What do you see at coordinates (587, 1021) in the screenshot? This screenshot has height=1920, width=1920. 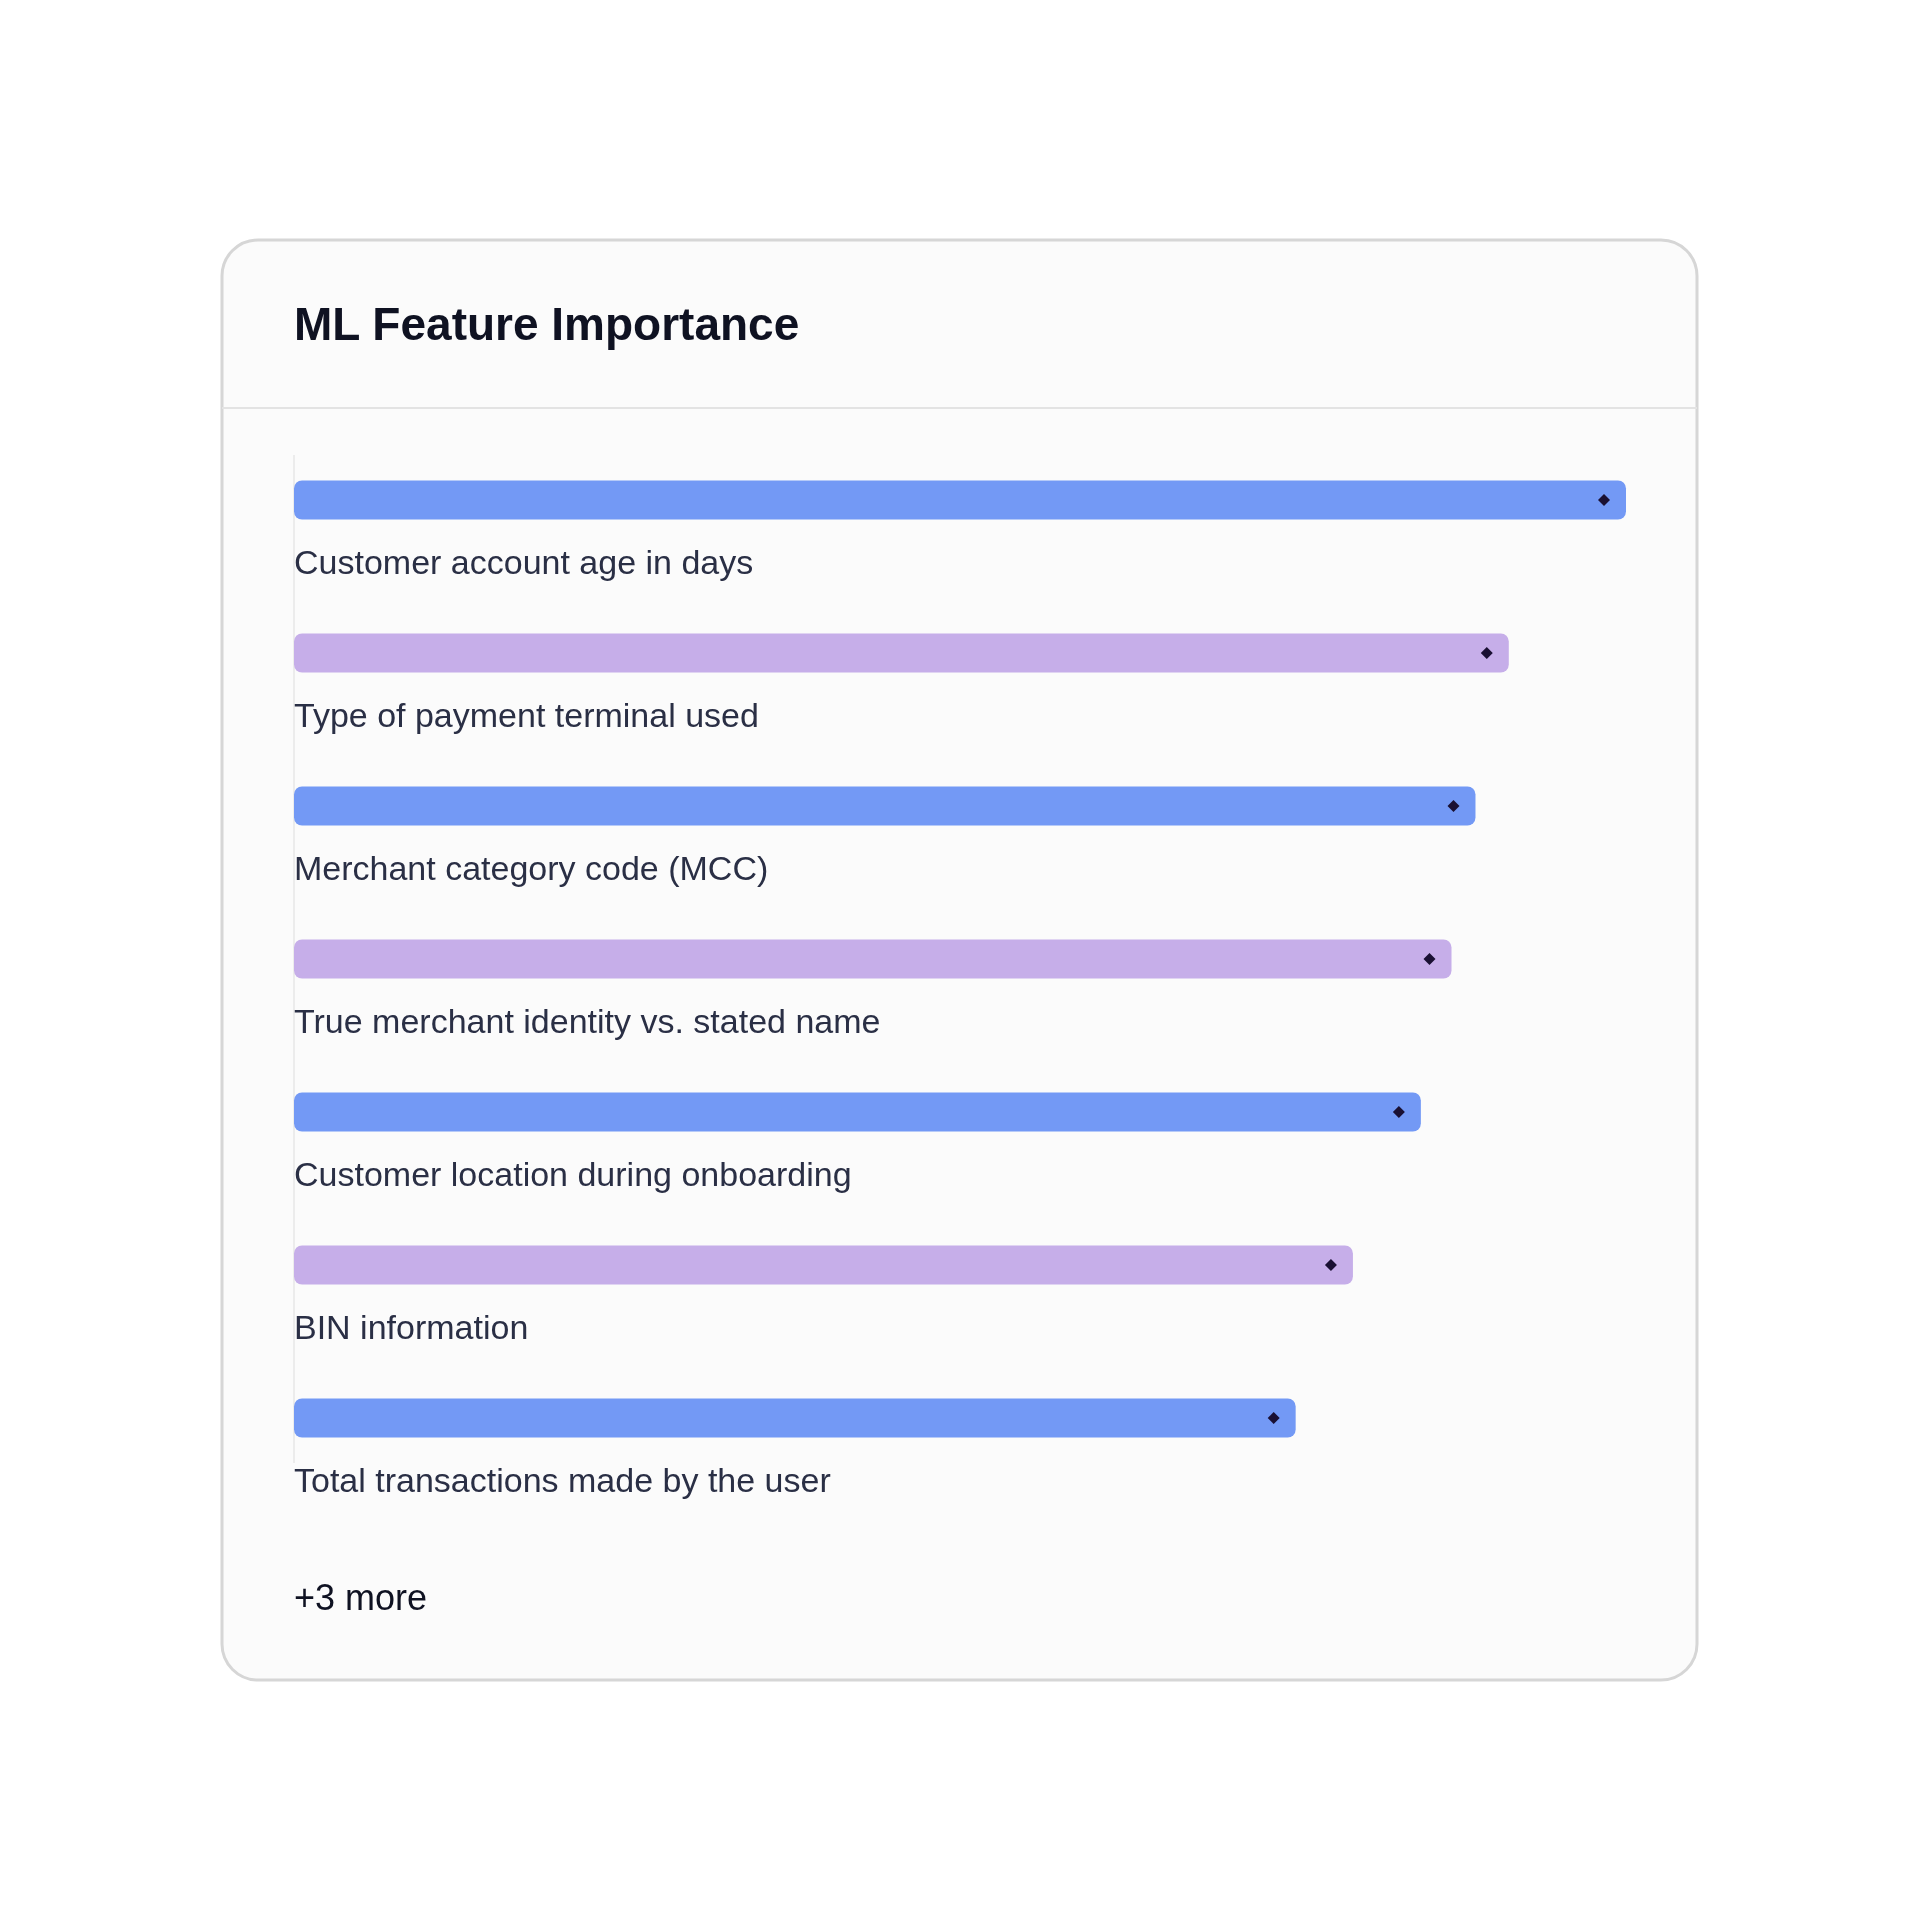 I see `y-tick-label: True merchant identity vs. stated name` at bounding box center [587, 1021].